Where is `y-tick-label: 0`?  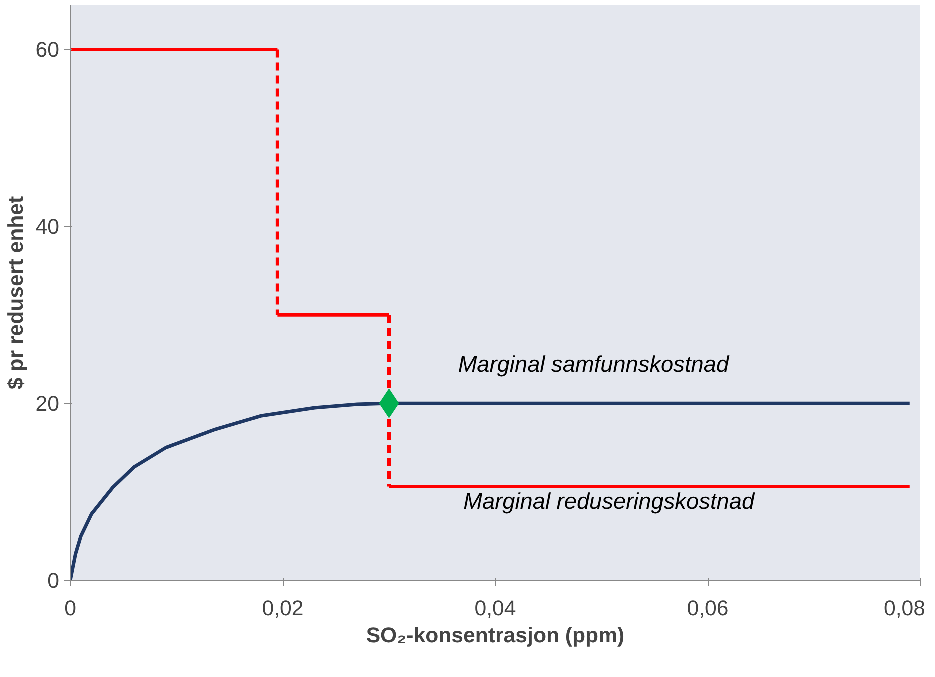 y-tick-label: 0 is located at coordinates (54, 581).